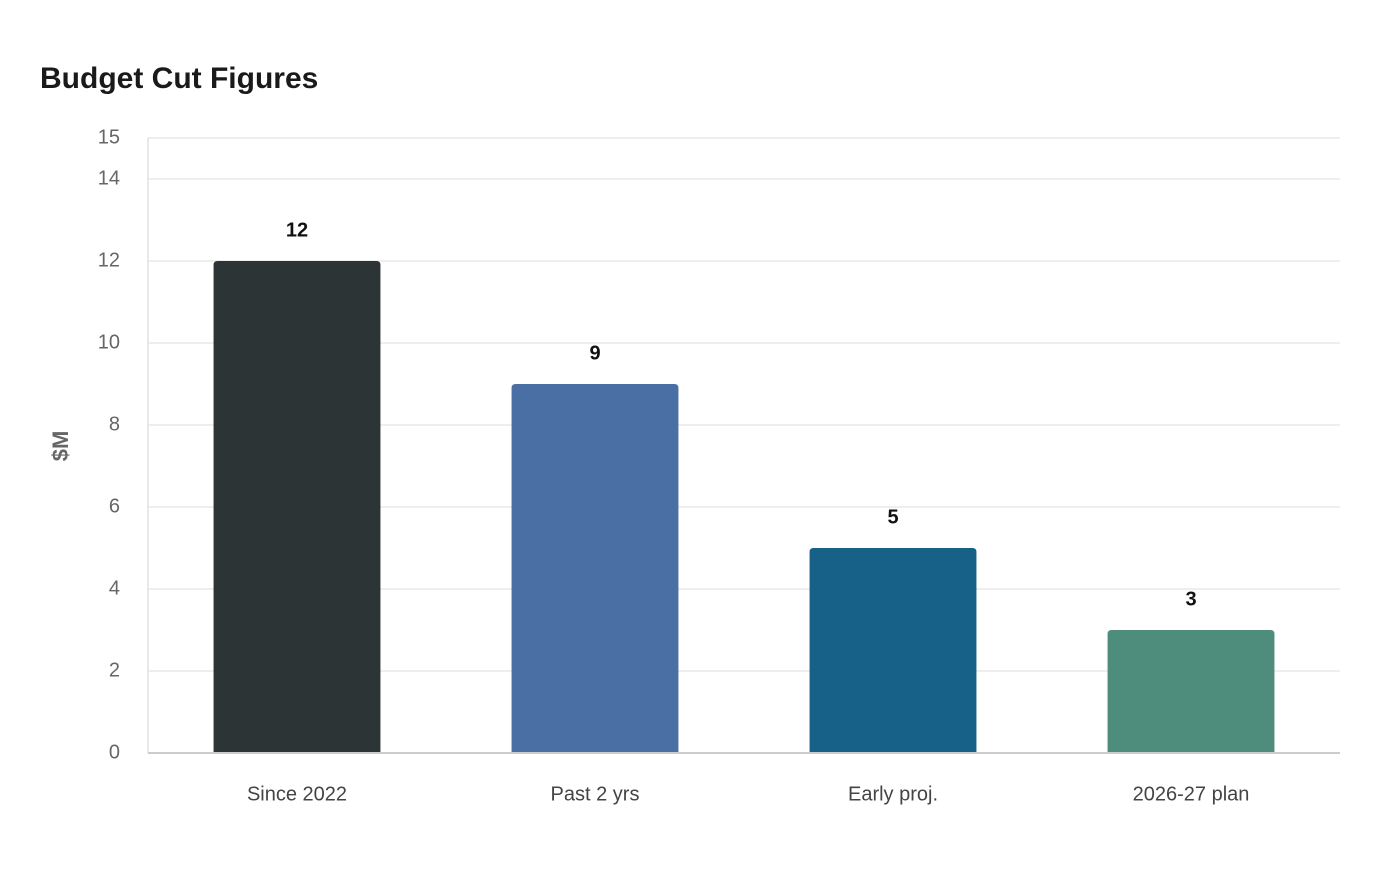 Image resolution: width=1400 pixels, height=880 pixels. Describe the element at coordinates (109, 178) in the screenshot. I see `y-tick-label: 14` at that location.